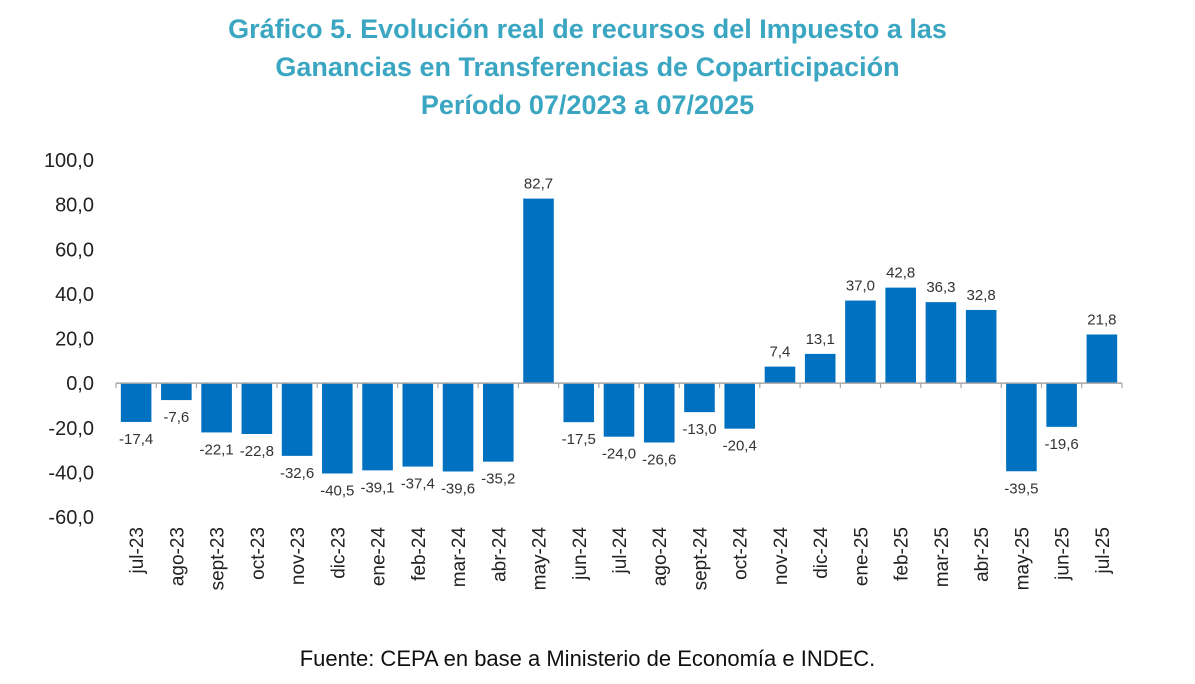 The width and height of the screenshot is (1195, 684). Describe the element at coordinates (418, 484) in the screenshot. I see `data-label: -37,4` at that location.